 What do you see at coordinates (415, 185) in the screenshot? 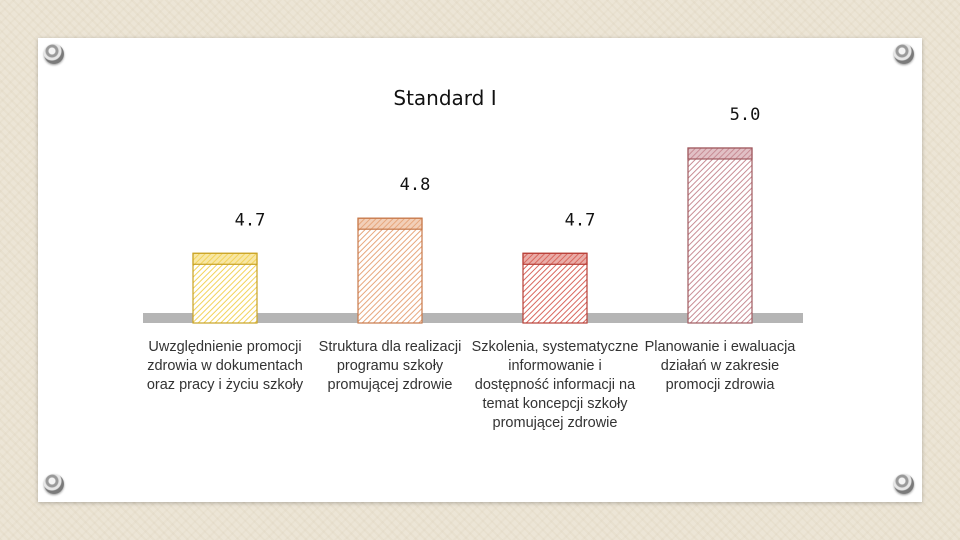
I see `data-label: 4.8` at bounding box center [415, 185].